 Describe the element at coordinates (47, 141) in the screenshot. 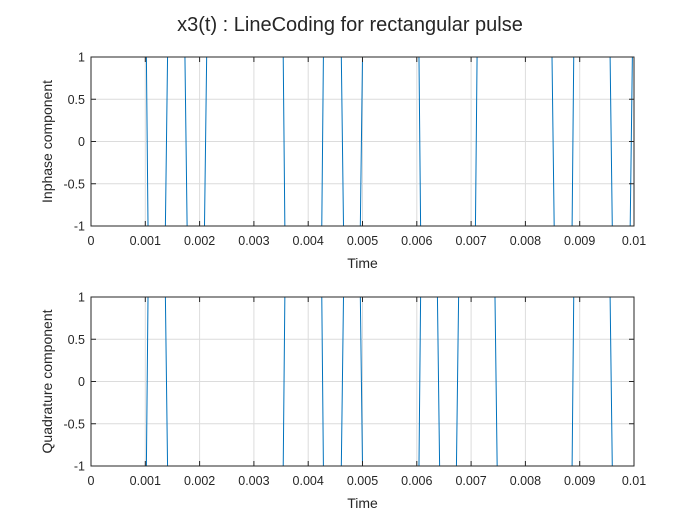

I see `y-axis-label: Inphase component` at that location.